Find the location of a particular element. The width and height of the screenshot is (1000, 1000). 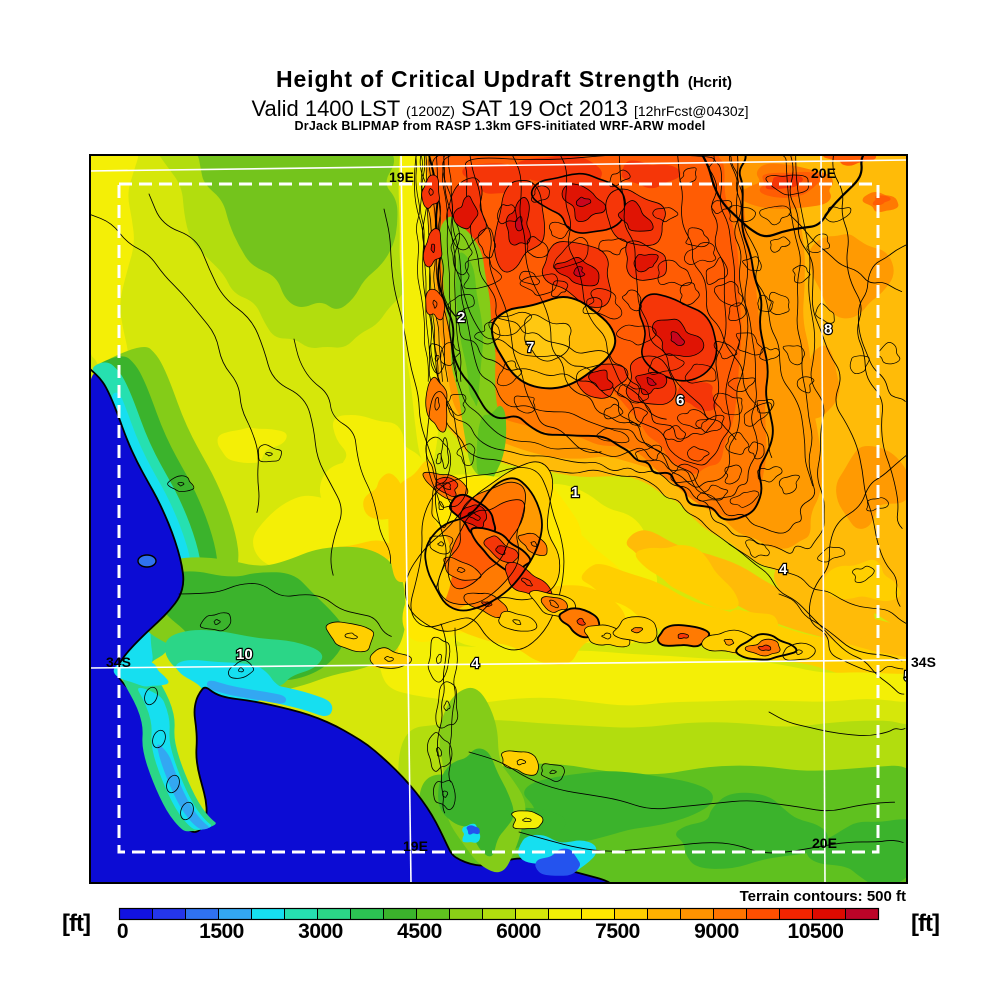

svg-text: 9000 is located at coordinates (716, 931).